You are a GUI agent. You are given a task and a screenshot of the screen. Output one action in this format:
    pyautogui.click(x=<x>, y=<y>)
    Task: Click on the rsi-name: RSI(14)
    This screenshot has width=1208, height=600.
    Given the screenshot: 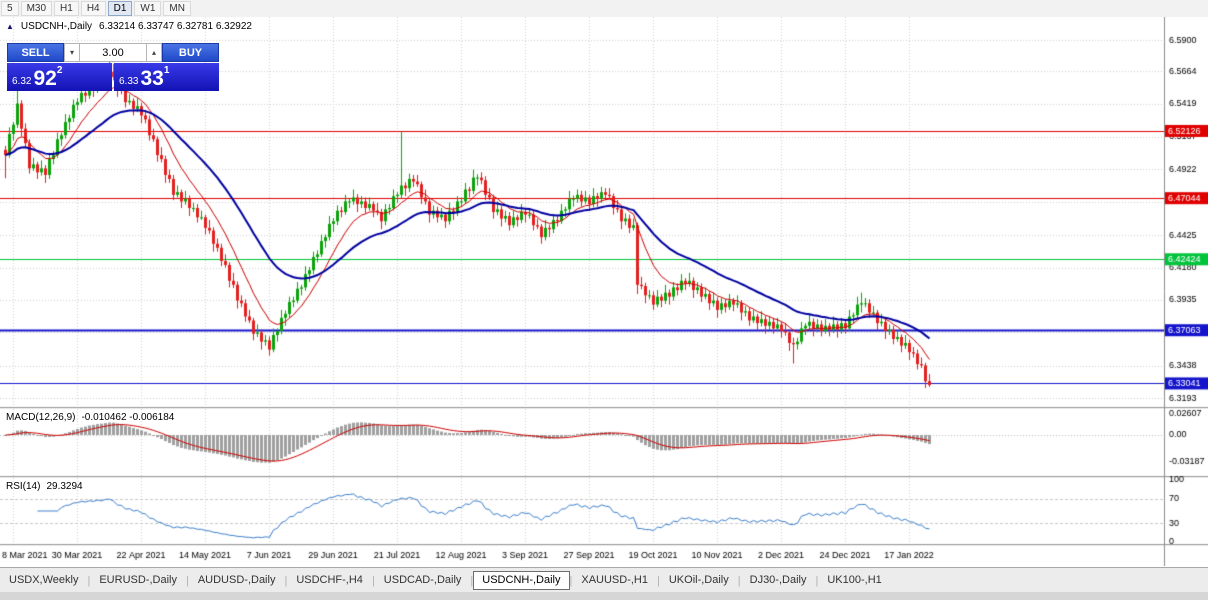 What is the action you would take?
    pyautogui.click(x=23, y=486)
    